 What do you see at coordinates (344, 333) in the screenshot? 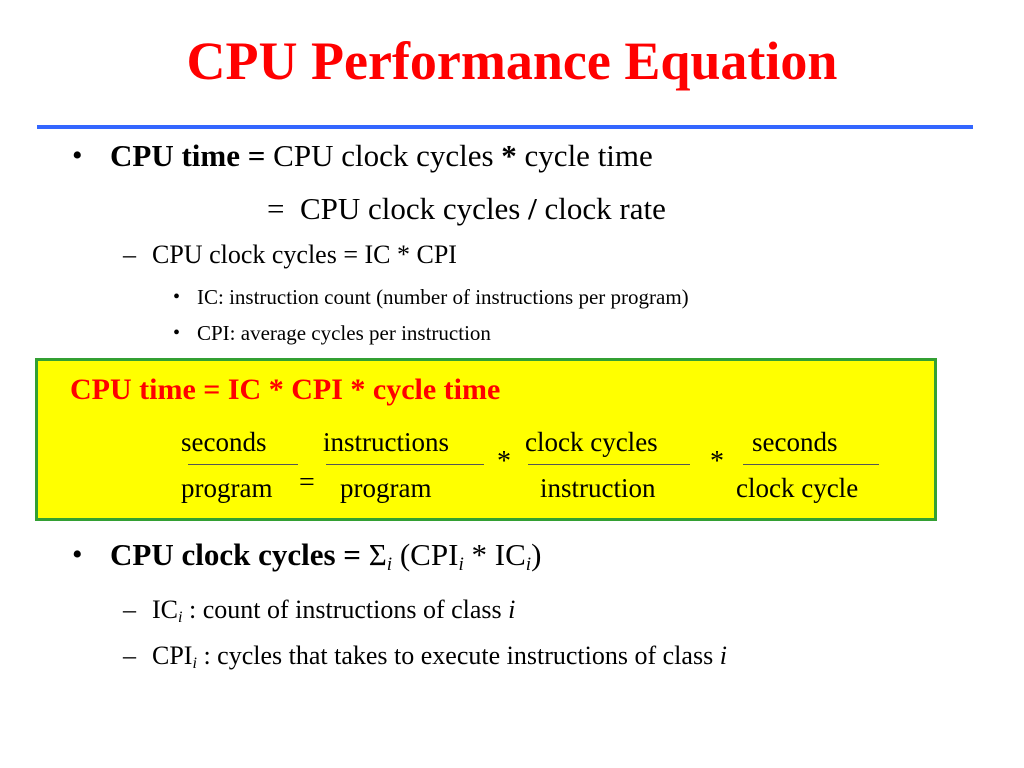
I see `subsub-cpi: CPI: average cycles per instruction` at bounding box center [344, 333].